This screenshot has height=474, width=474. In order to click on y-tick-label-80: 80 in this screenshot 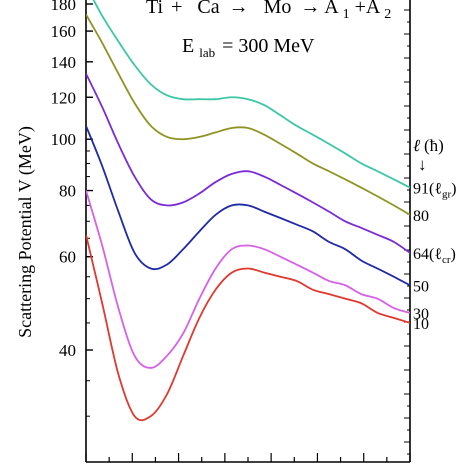, I will do `click(67, 191)`.